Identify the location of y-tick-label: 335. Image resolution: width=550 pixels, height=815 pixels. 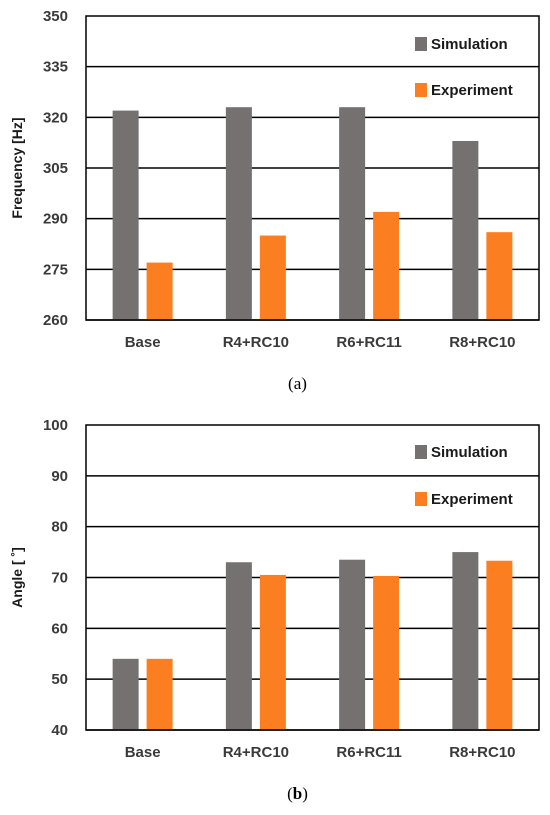
(55, 67).